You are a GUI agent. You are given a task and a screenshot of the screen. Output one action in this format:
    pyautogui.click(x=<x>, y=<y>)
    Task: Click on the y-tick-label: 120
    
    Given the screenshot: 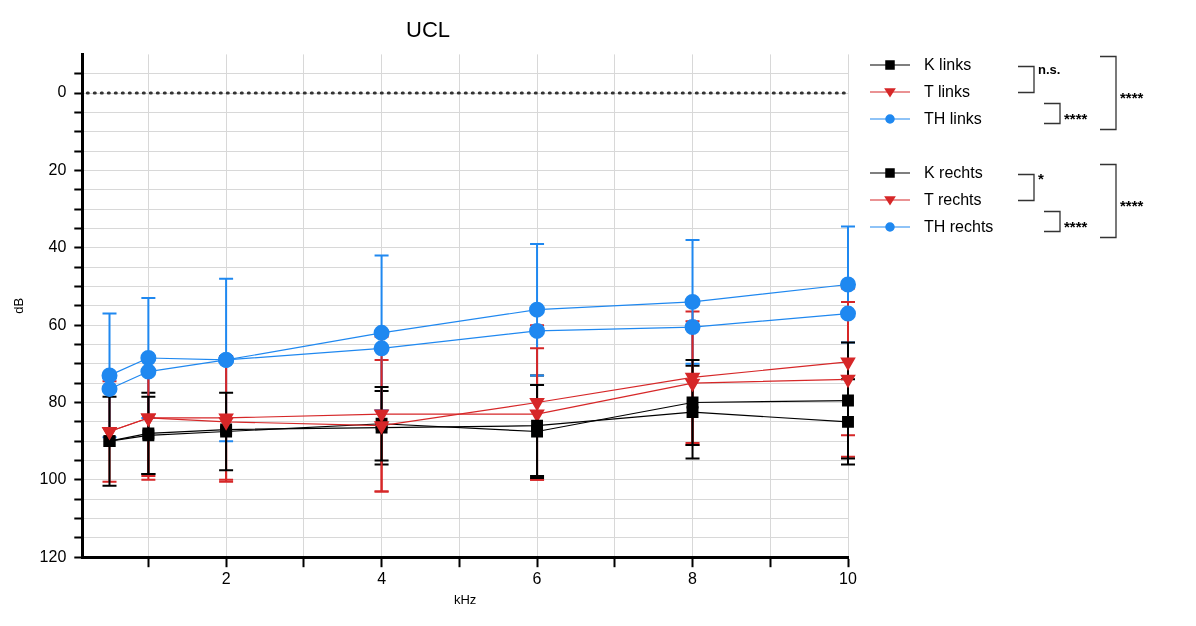 What is the action you would take?
    pyautogui.click(x=53, y=556)
    